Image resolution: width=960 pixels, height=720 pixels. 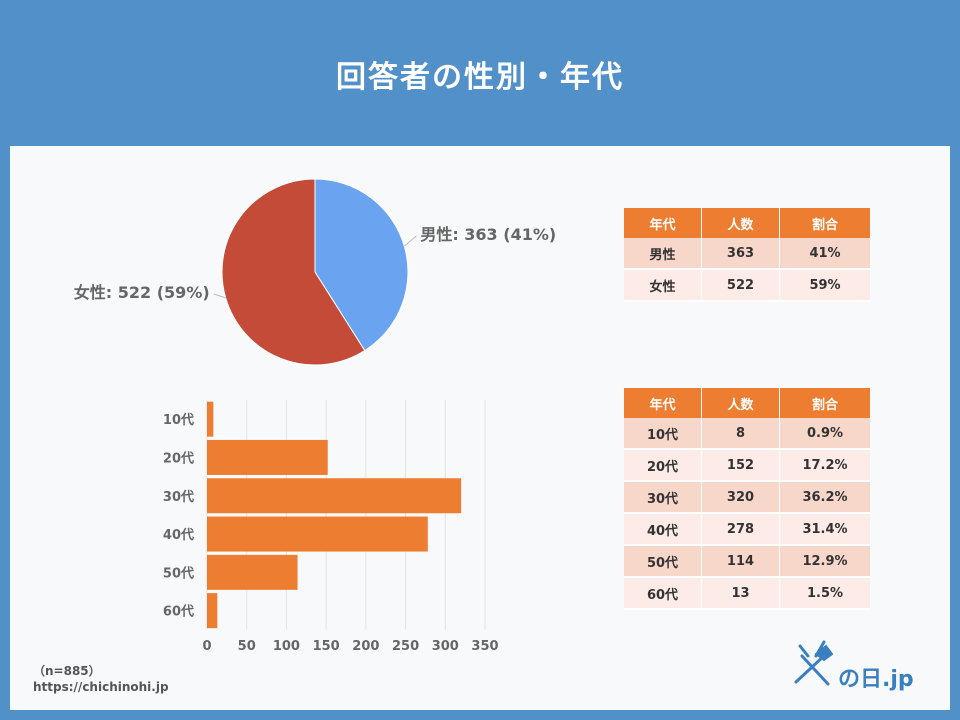 What do you see at coordinates (663, 434) in the screenshot?
I see `table-cell: 10代` at bounding box center [663, 434].